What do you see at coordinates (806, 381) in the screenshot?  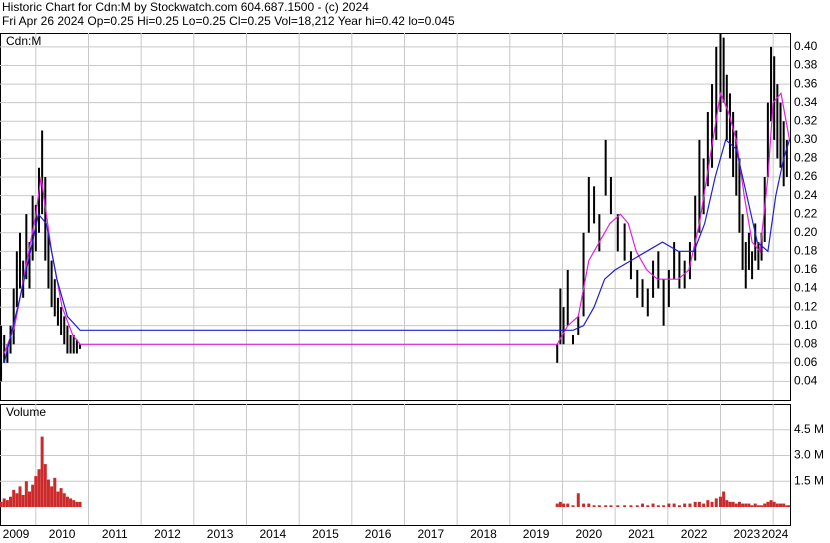 I see `y-tick-label: 0.04` at bounding box center [806, 381].